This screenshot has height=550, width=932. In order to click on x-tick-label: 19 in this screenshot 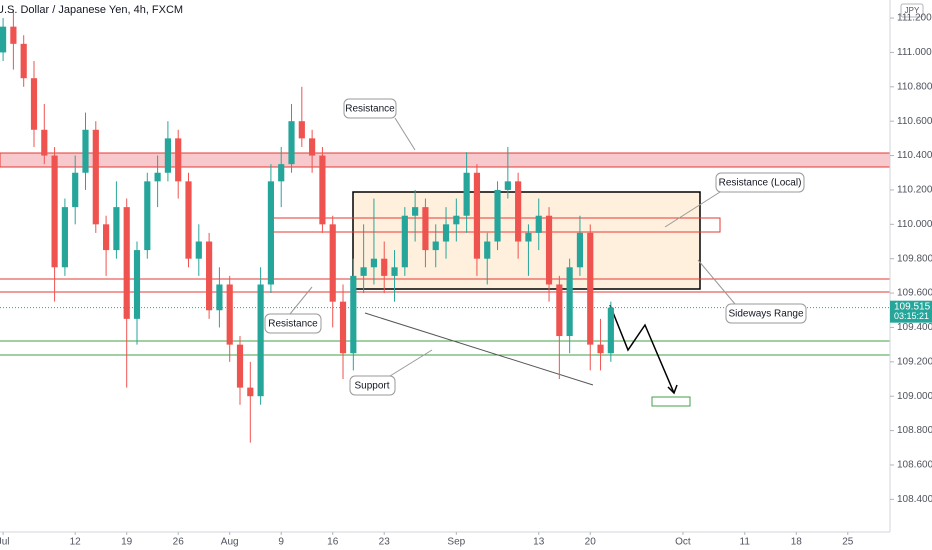, I will do `click(127, 542)`.